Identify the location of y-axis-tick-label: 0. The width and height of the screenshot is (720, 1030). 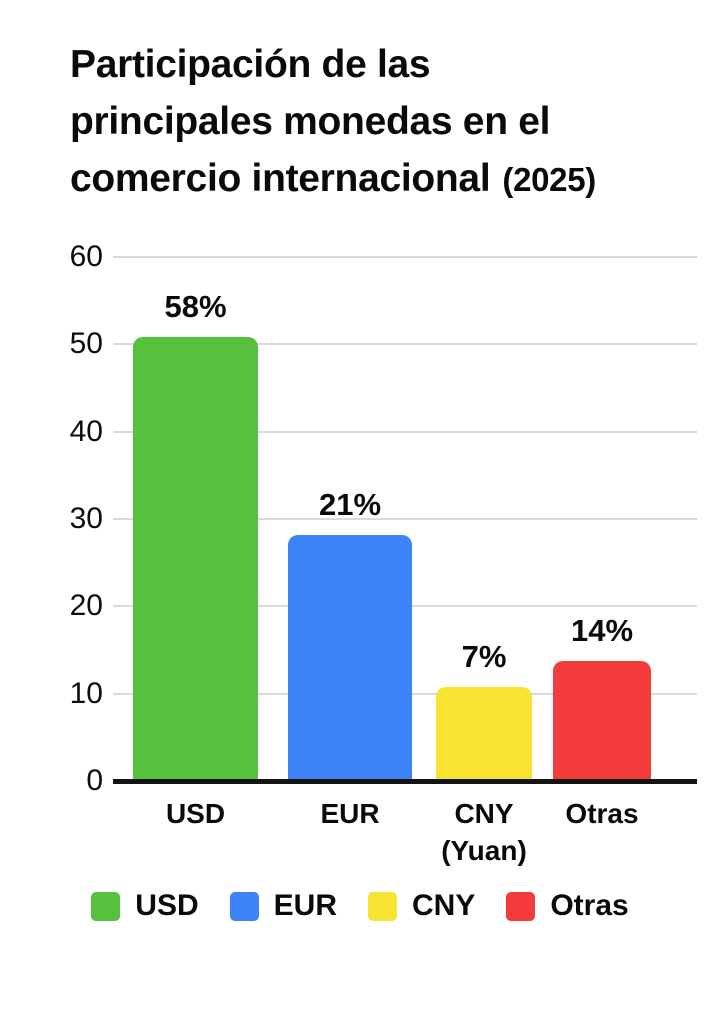
(94, 780).